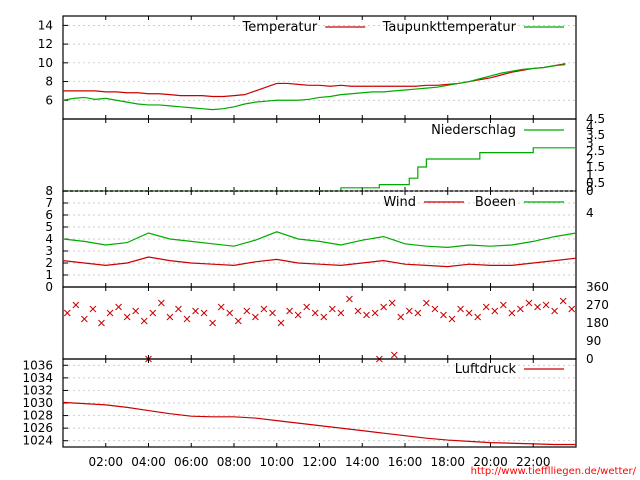  Describe the element at coordinates (554, 471) in the screenshot. I see `credit-link: http://www.tiefflliegen.de/wetter/` at that location.